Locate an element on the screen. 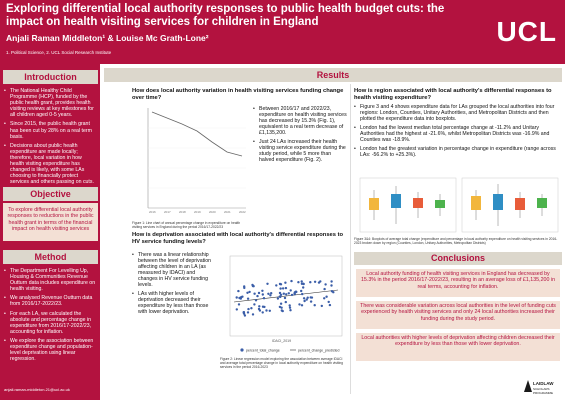 The image size is (565, 400). contact-email: anjali.raman-middleton.21@ucl.ac.uk is located at coordinates (37, 389).